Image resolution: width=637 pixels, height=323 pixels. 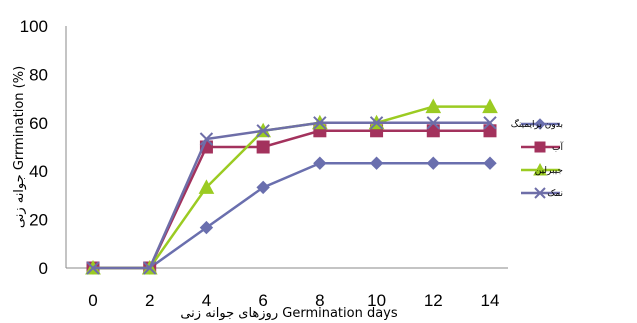 What do you see at coordinates (433, 300) in the screenshot?
I see `x-tick-label: 12` at bounding box center [433, 300].